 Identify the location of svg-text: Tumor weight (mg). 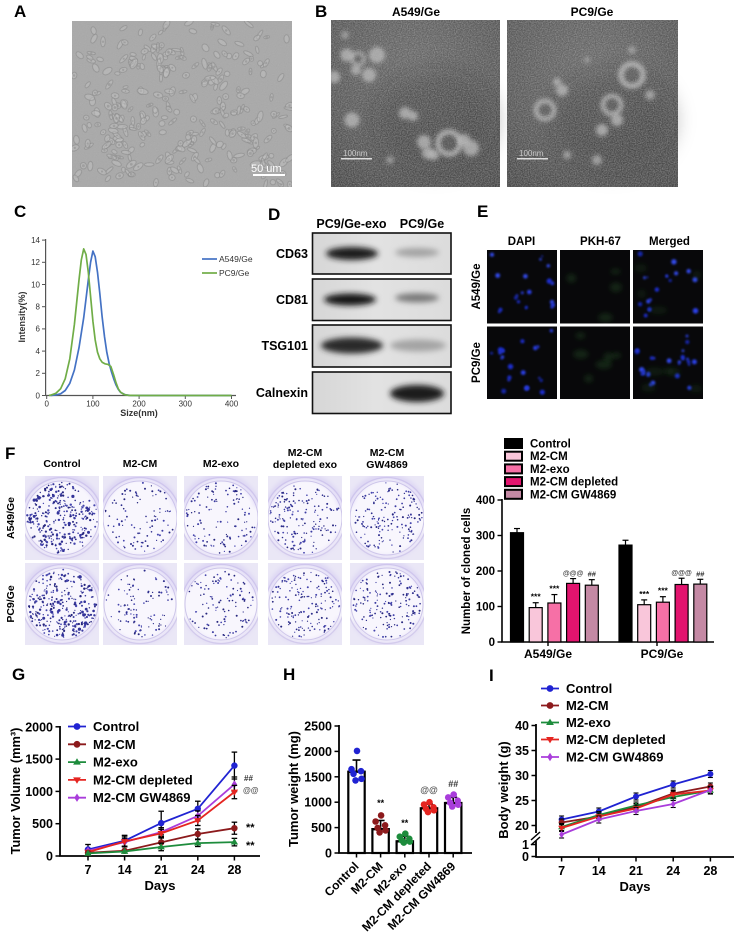
(293, 789).